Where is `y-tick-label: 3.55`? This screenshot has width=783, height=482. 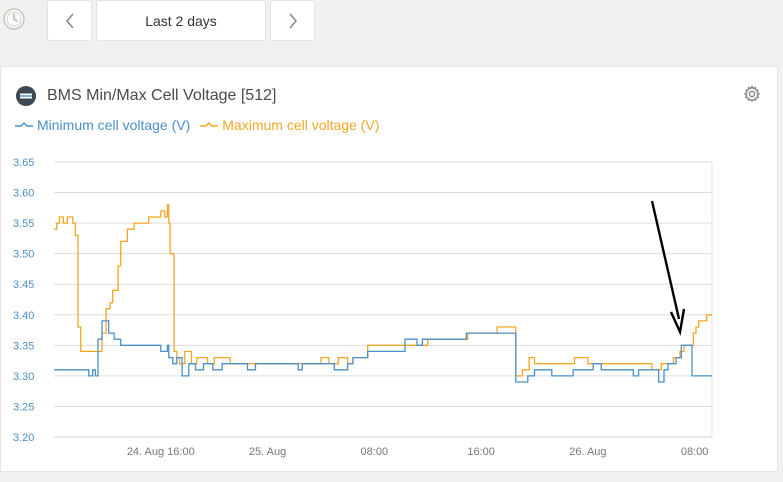
y-tick-label: 3.55 is located at coordinates (23, 224).